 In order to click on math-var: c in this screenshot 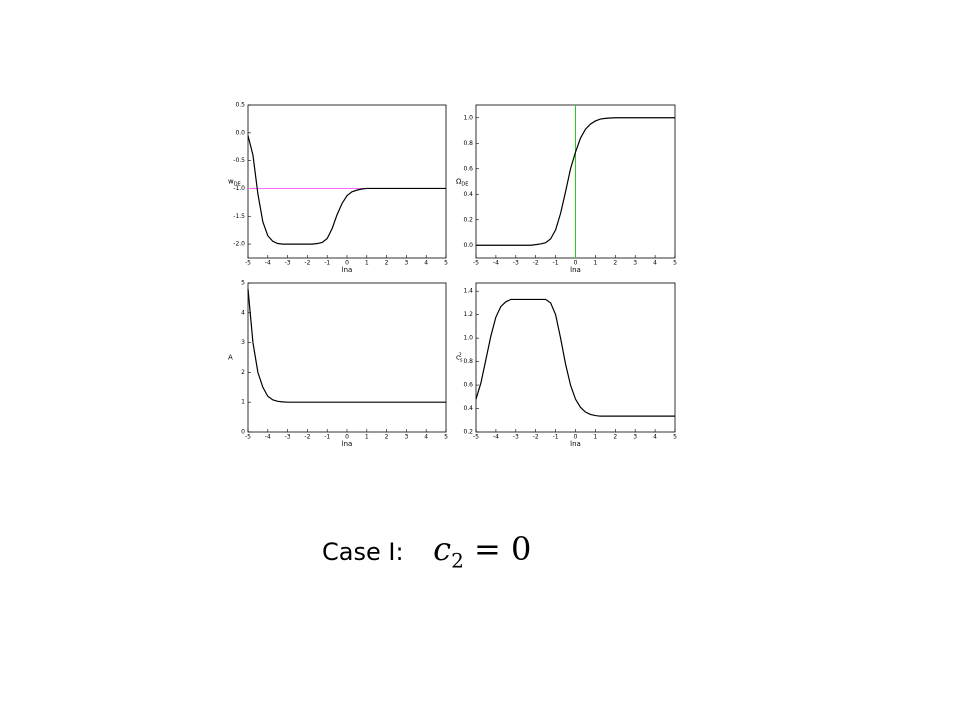, I will do `click(442, 549)`.